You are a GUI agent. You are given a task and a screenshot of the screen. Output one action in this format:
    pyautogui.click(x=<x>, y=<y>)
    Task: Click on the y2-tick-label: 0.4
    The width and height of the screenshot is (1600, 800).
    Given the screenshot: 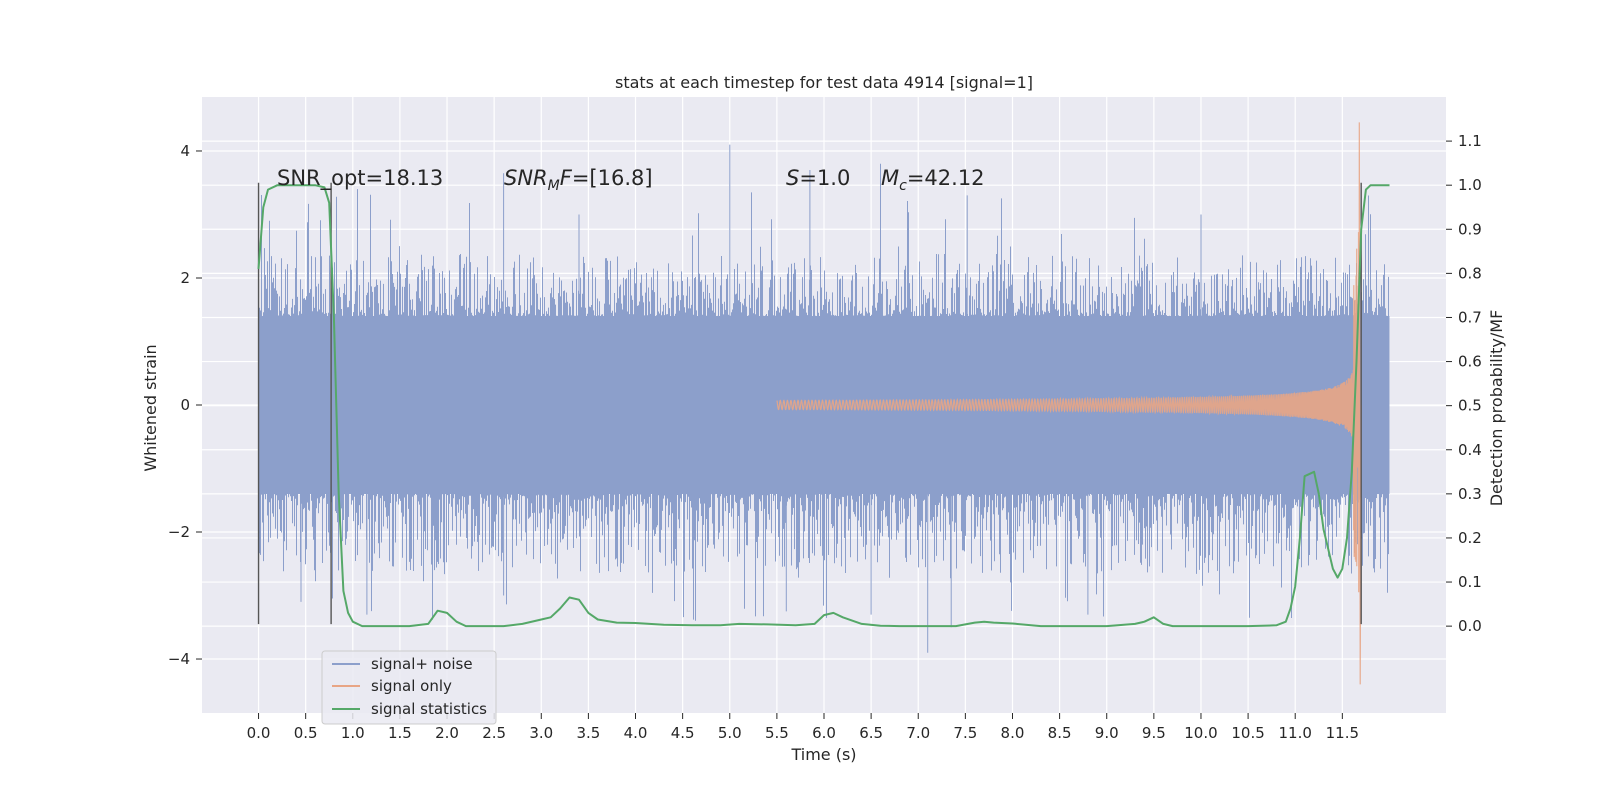 What is the action you would take?
    pyautogui.click(x=1470, y=450)
    